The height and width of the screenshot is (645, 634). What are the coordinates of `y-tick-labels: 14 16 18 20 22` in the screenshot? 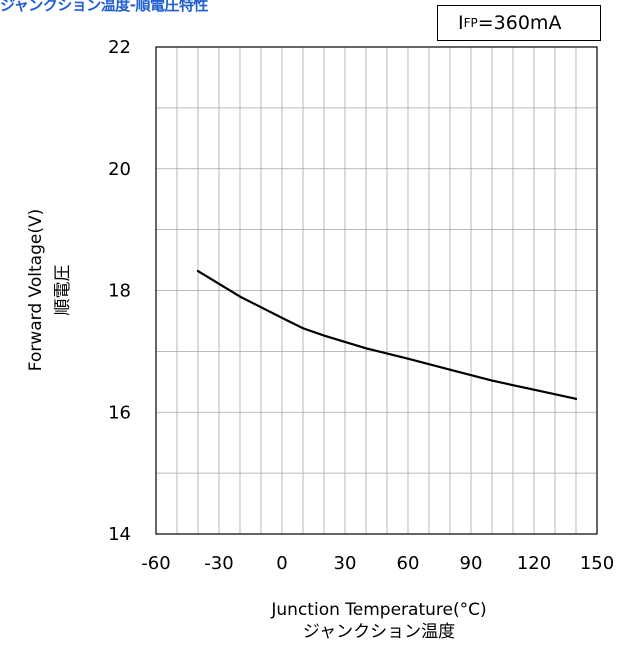 It's located at (119, 291).